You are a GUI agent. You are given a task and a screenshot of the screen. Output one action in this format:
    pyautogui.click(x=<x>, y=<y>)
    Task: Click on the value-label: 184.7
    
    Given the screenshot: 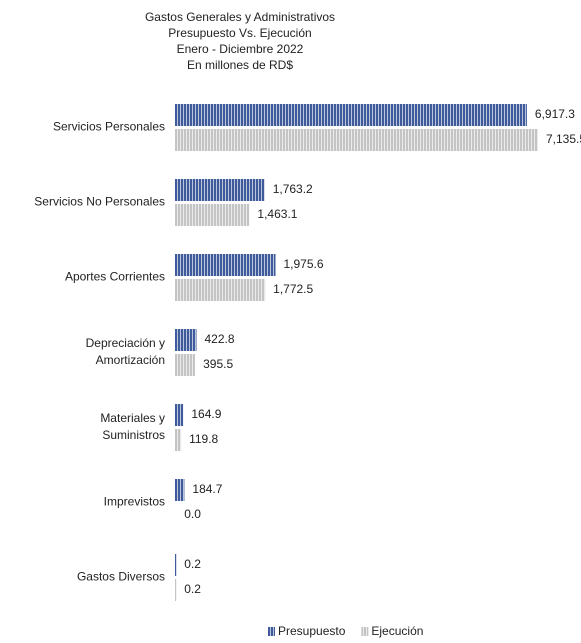 What is the action you would take?
    pyautogui.click(x=207, y=489)
    